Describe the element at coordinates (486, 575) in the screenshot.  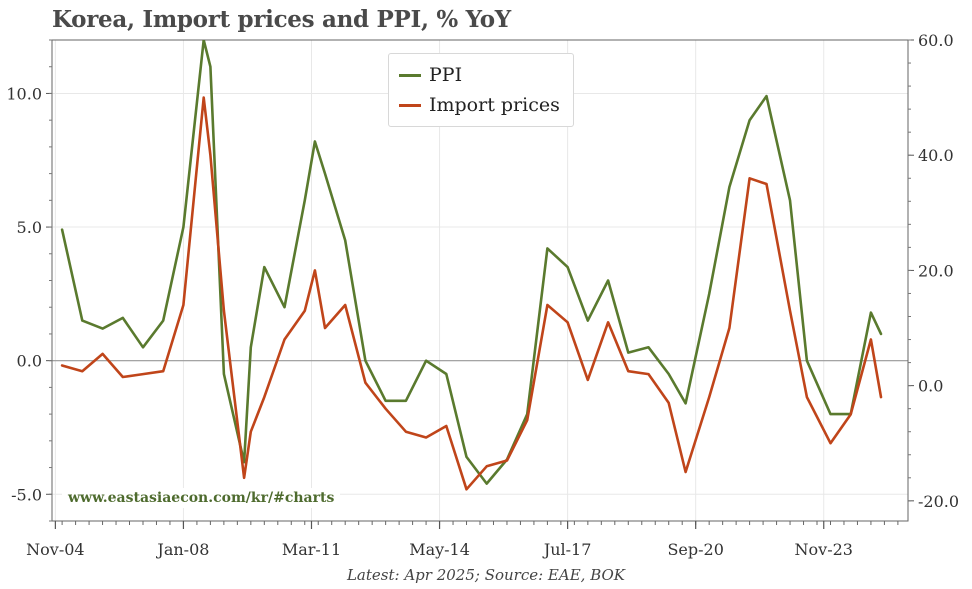
I see `source-note: Latest: Apr 2025; Source: EAE, BOK` at that location.